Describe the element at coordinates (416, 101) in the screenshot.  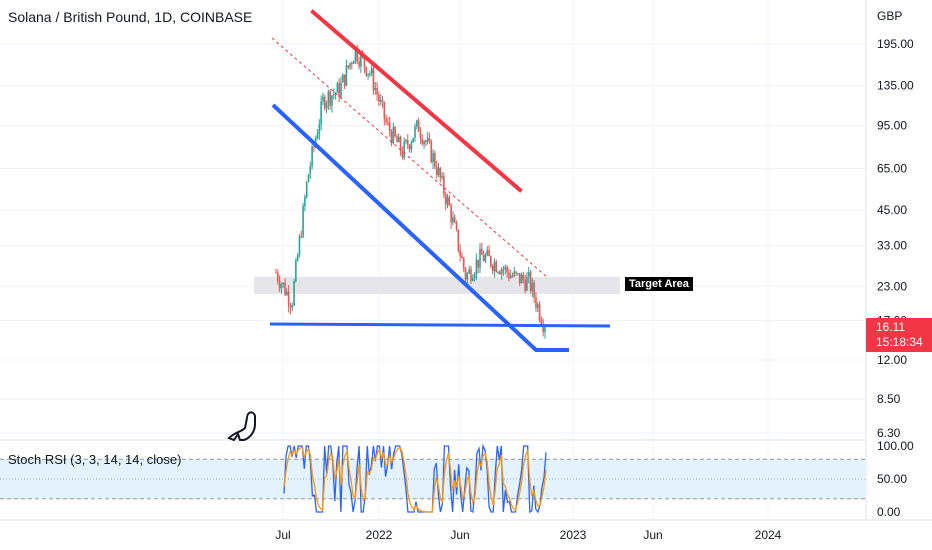
I see `resistance-line` at that location.